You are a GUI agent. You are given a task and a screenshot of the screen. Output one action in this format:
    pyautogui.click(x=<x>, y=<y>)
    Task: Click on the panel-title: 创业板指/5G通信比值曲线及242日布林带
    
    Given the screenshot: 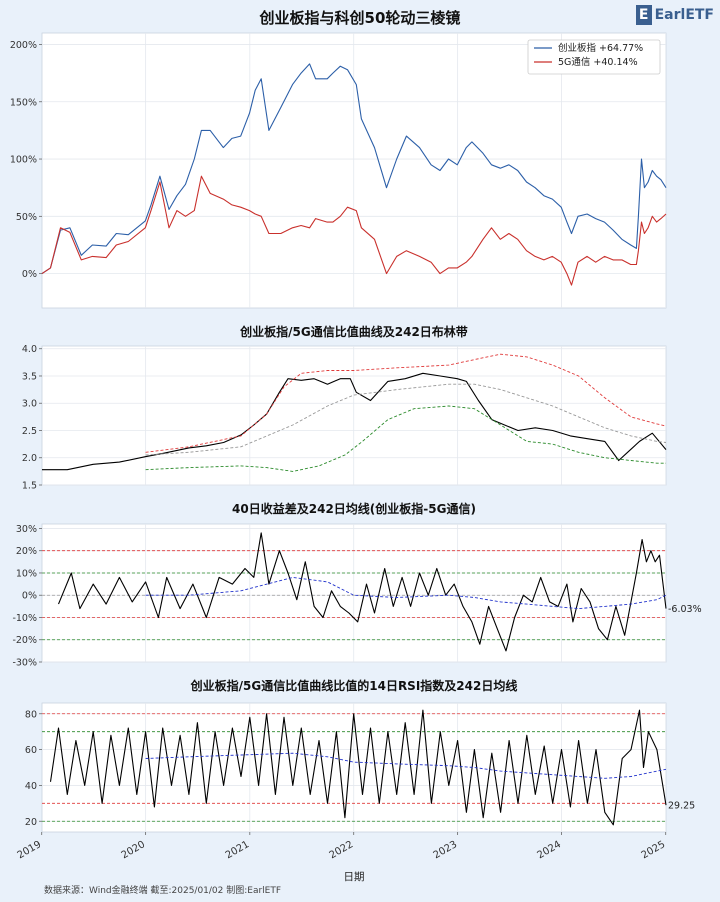 What is the action you would take?
    pyautogui.click(x=353, y=331)
    